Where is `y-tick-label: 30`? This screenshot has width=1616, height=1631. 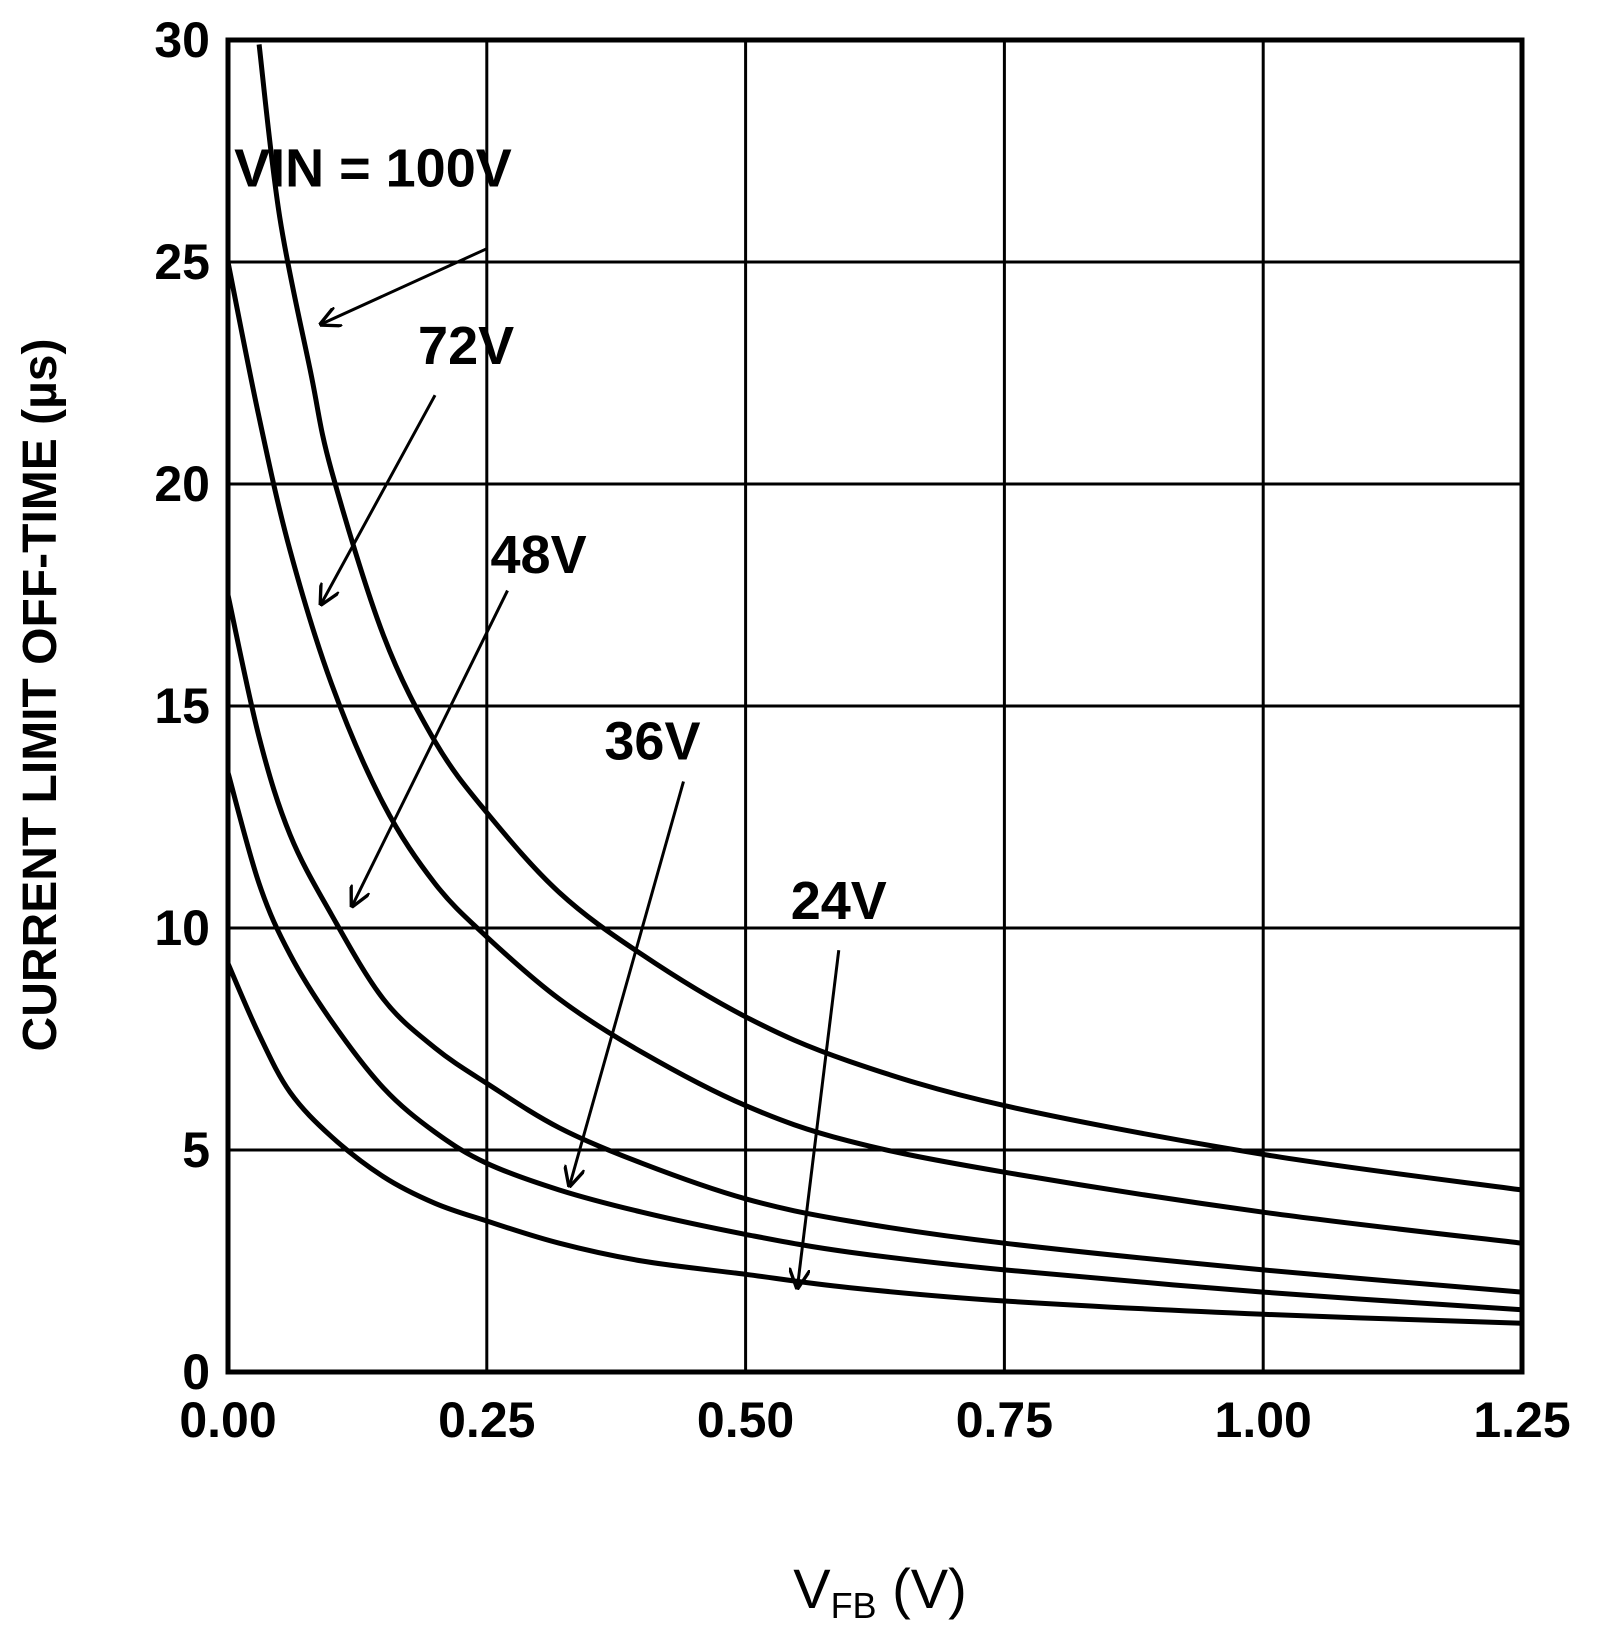 y-tick-label: 30 is located at coordinates (182, 40).